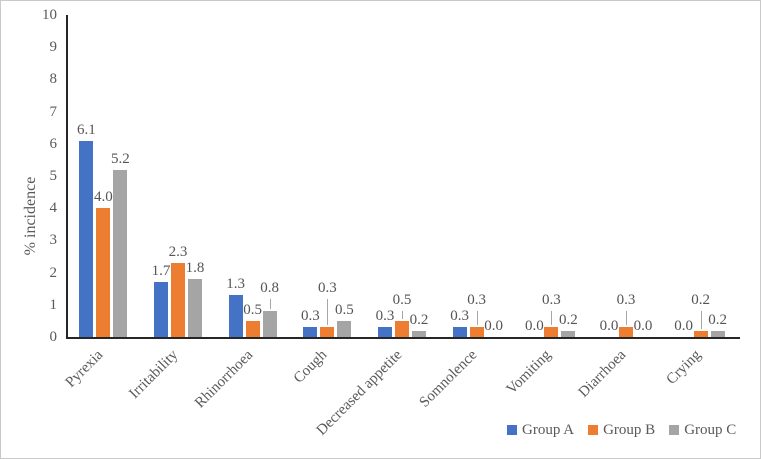 Image resolution: width=761 pixels, height=459 pixels. Describe the element at coordinates (53, 304) in the screenshot. I see `y-axis-tick-label: 1` at that location.